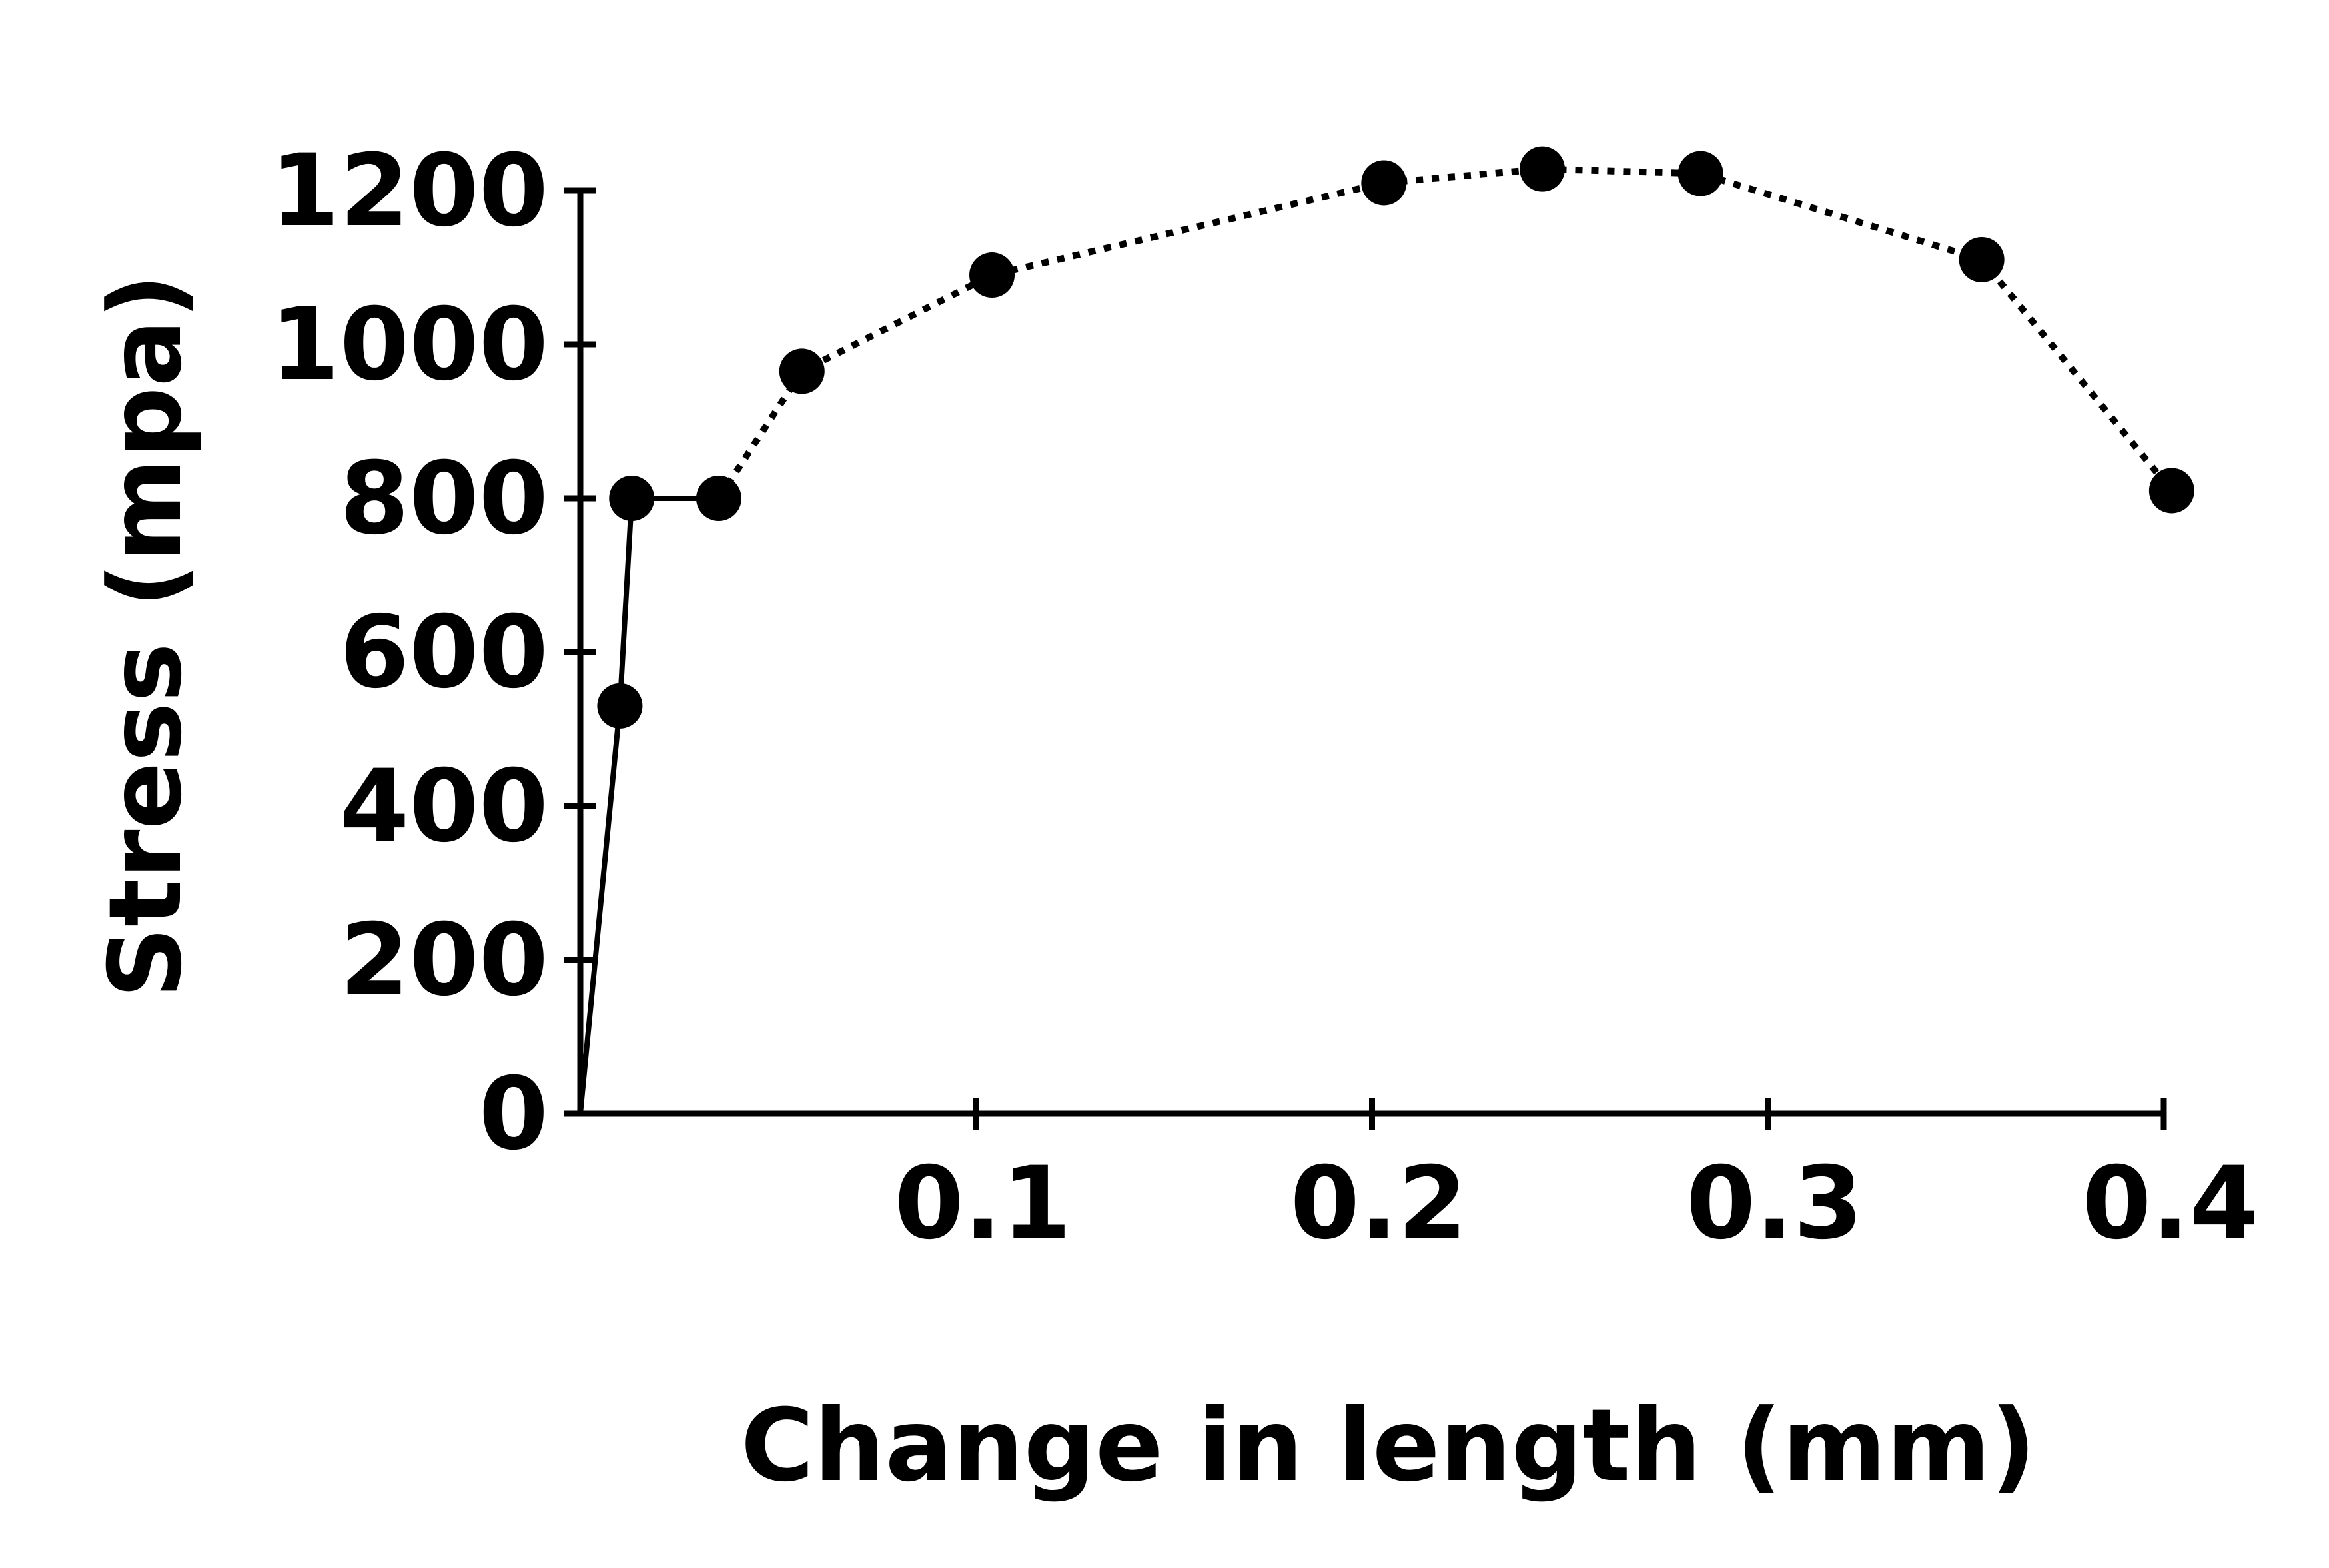 Image resolution: width=2329 pixels, height=1568 pixels. What do you see at coordinates (1774, 1204) in the screenshot?
I see `x-tick-label: 0.3` at bounding box center [1774, 1204].